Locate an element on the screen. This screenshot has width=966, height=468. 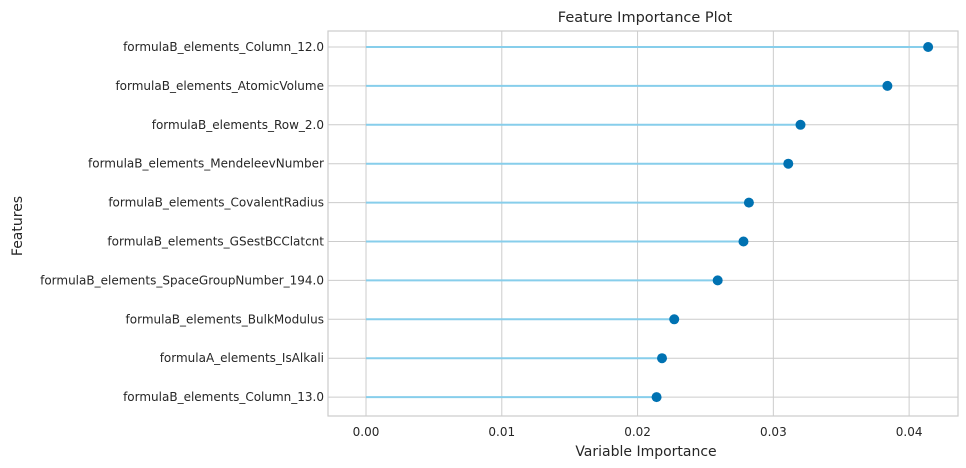
y-tick-label: formulaB_elements_Row_2.0 is located at coordinates (238, 125).